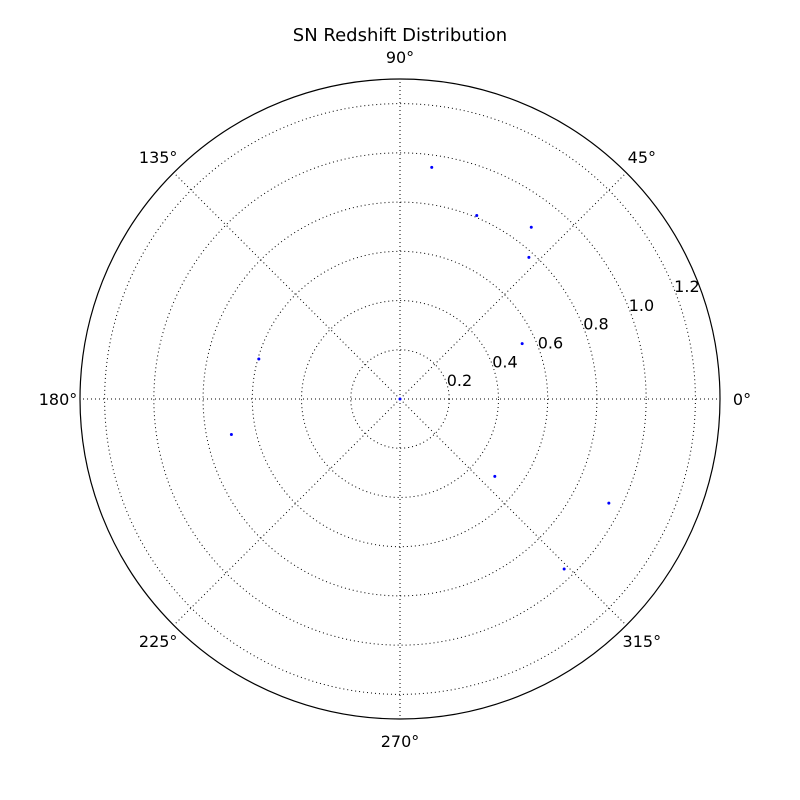 This screenshot has width=800, height=800. I want to click on theta-tick-label: 0°, so click(742, 399).